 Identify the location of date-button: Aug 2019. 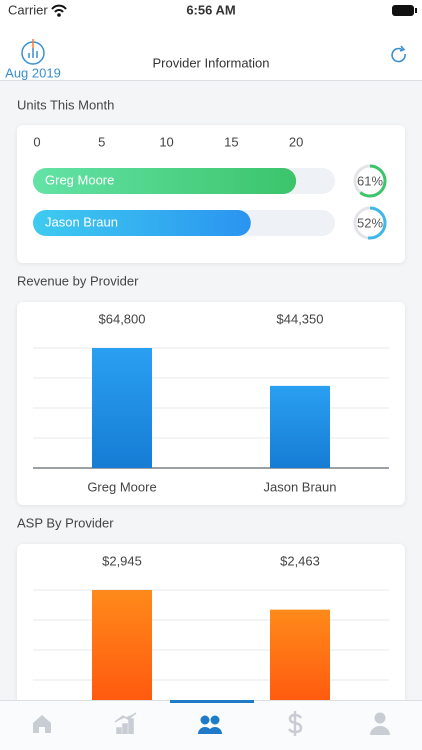
(33, 59).